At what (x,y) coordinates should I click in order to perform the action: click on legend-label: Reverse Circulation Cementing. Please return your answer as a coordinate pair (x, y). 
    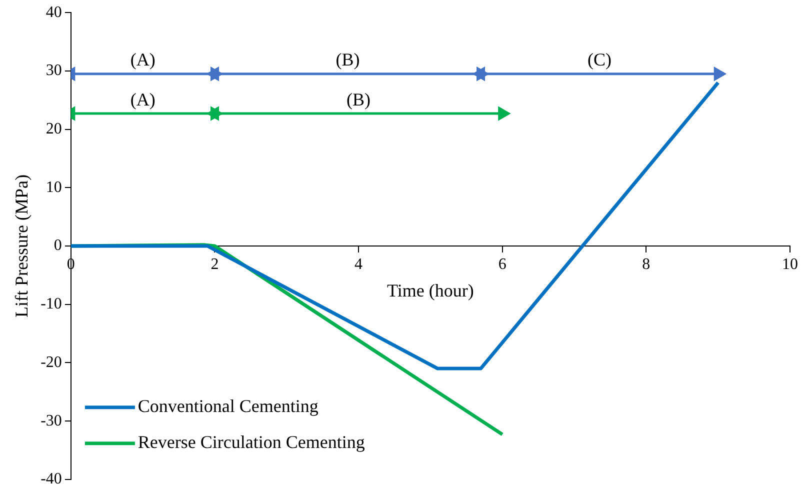
    Looking at the image, I should click on (251, 442).